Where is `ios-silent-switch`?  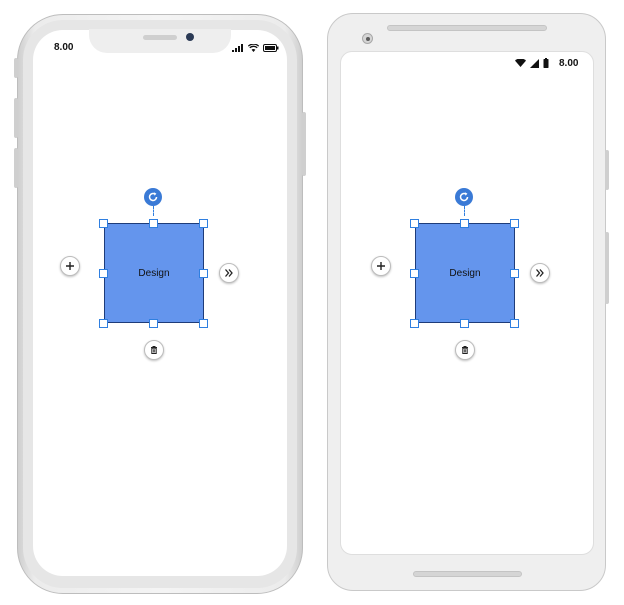 ios-silent-switch is located at coordinates (16, 68).